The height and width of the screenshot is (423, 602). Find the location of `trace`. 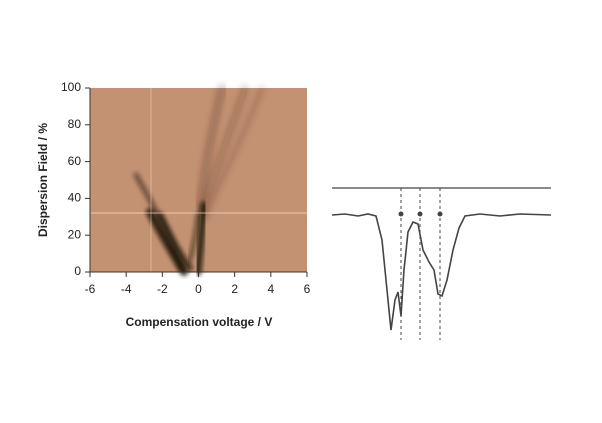

trace is located at coordinates (441, 272).